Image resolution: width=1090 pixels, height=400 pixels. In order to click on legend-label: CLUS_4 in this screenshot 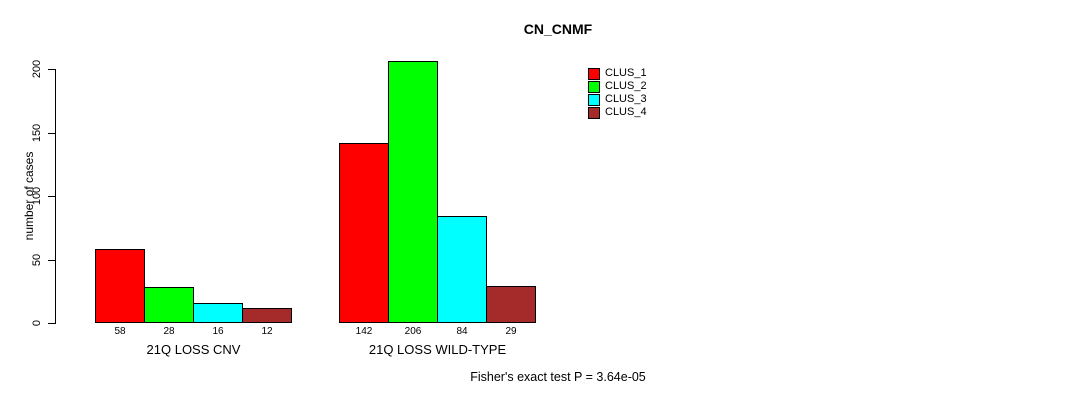, I will do `click(626, 112)`.